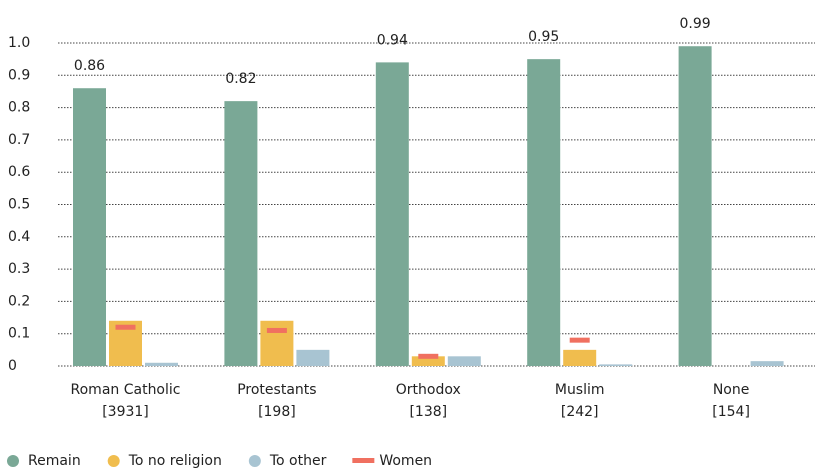  I want to click on x-tick-label: None, so click(731, 390).